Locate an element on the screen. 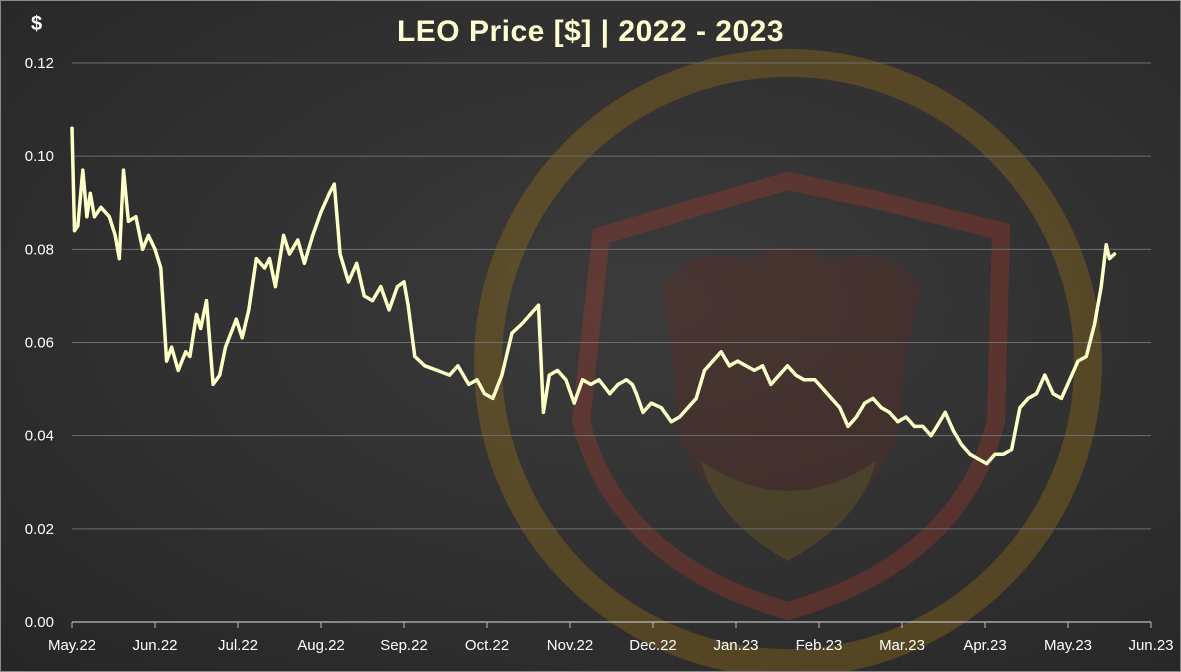  y-axis-unit-label: $ is located at coordinates (37, 24).